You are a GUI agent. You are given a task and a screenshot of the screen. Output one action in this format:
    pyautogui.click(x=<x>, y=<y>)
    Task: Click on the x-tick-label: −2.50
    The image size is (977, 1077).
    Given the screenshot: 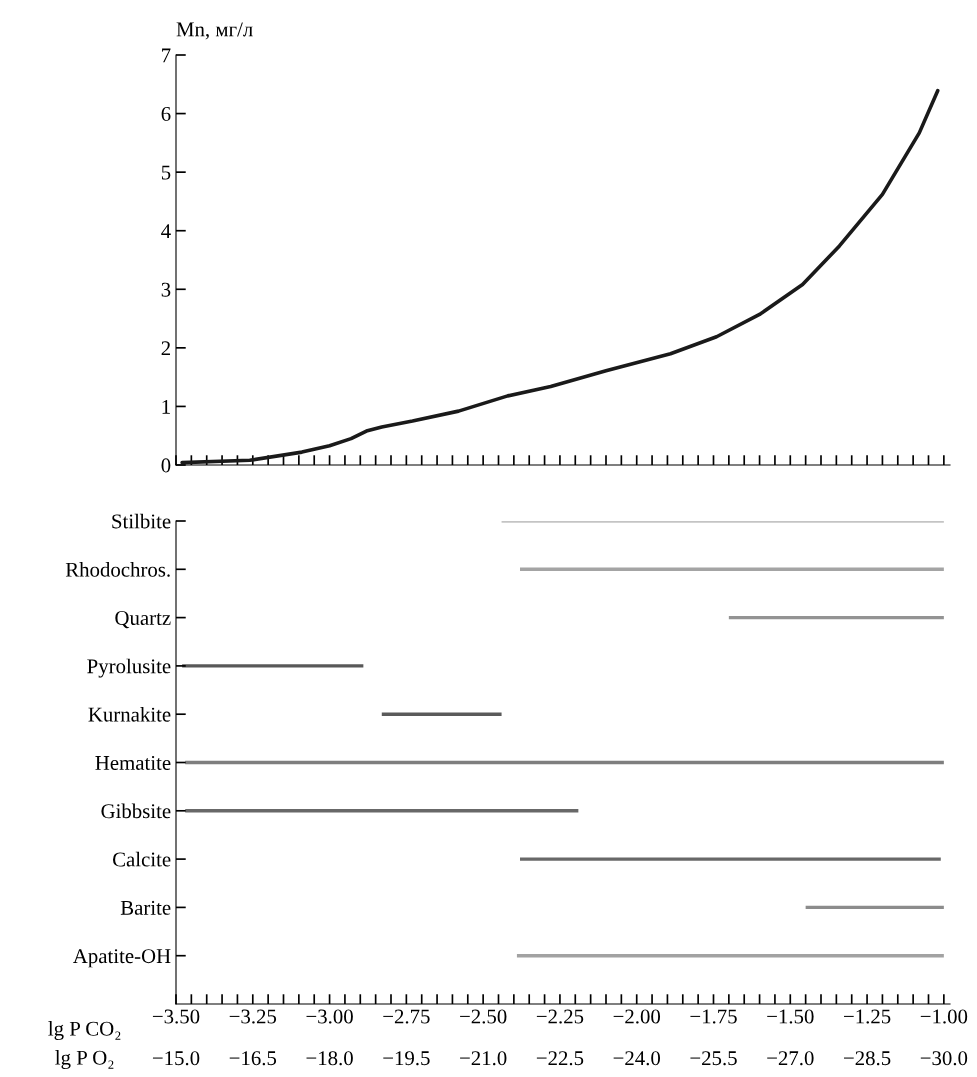 What is the action you would take?
    pyautogui.click(x=483, y=1016)
    